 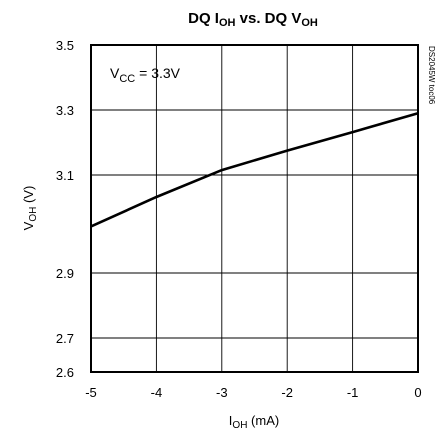 What do you see at coordinates (309, 23) in the screenshot?
I see `title-sub-b: OH` at bounding box center [309, 23].